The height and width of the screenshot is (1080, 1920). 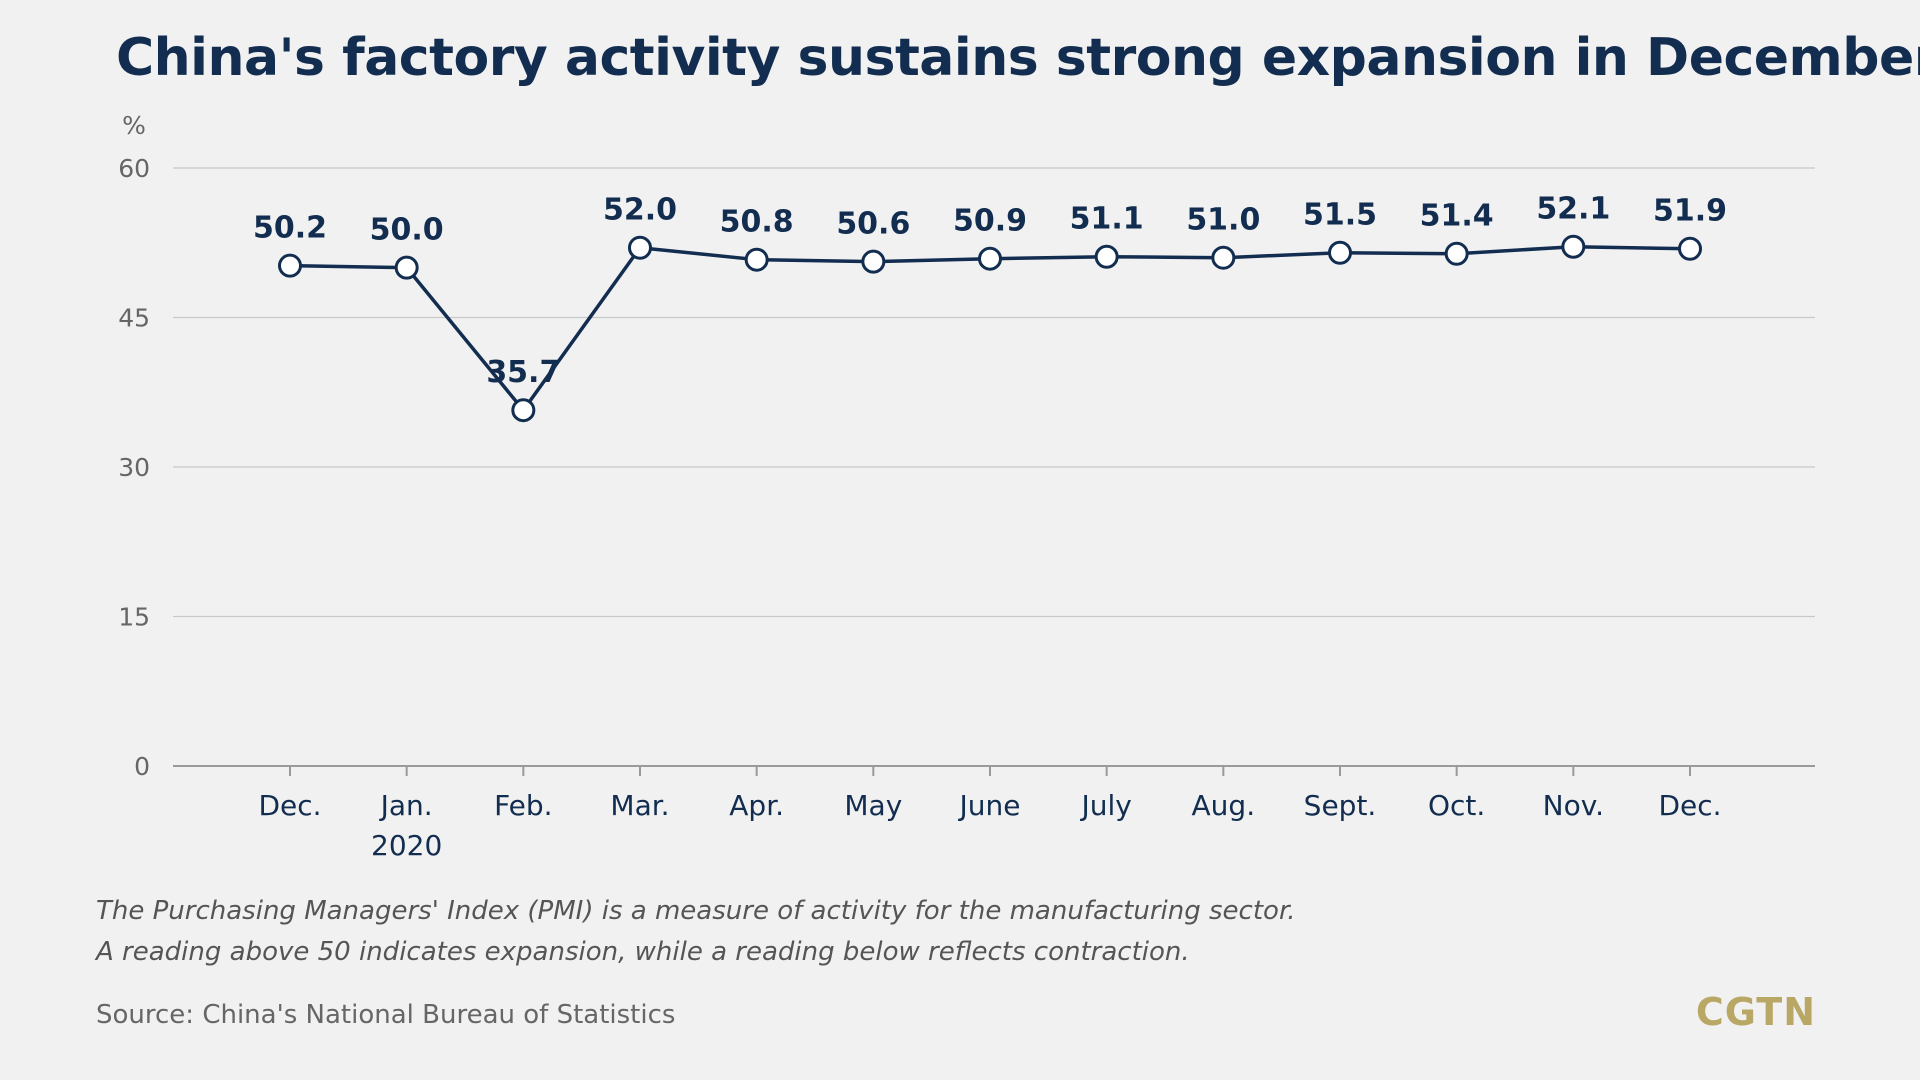 I want to click on y-axis-unit-label: %, so click(x=134, y=125).